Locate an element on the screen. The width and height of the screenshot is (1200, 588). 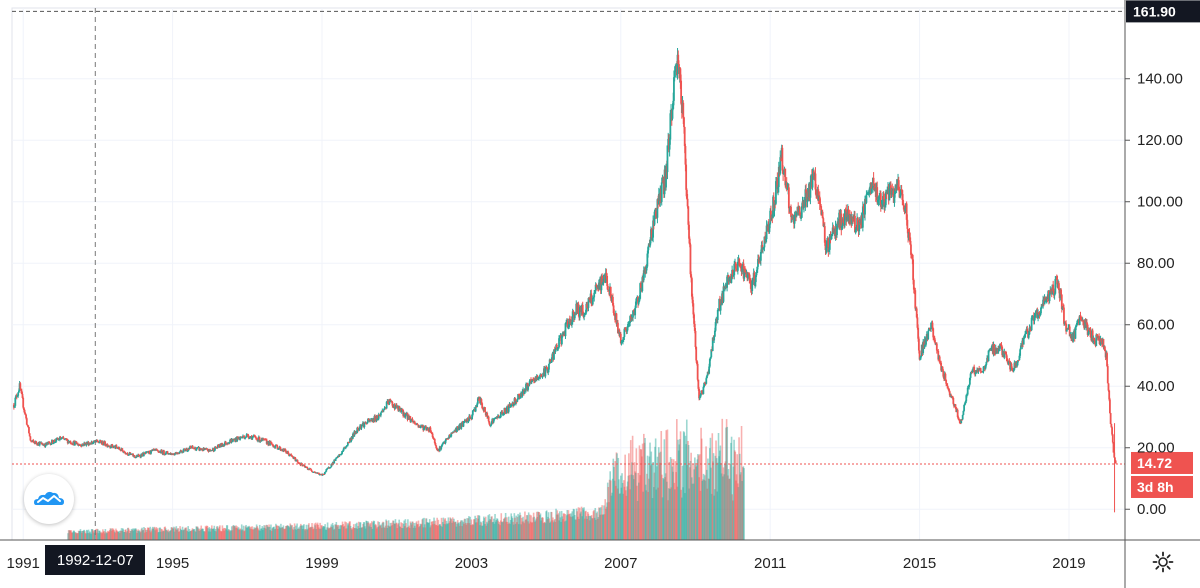
tradingview-cloud-icon is located at coordinates (49, 499).